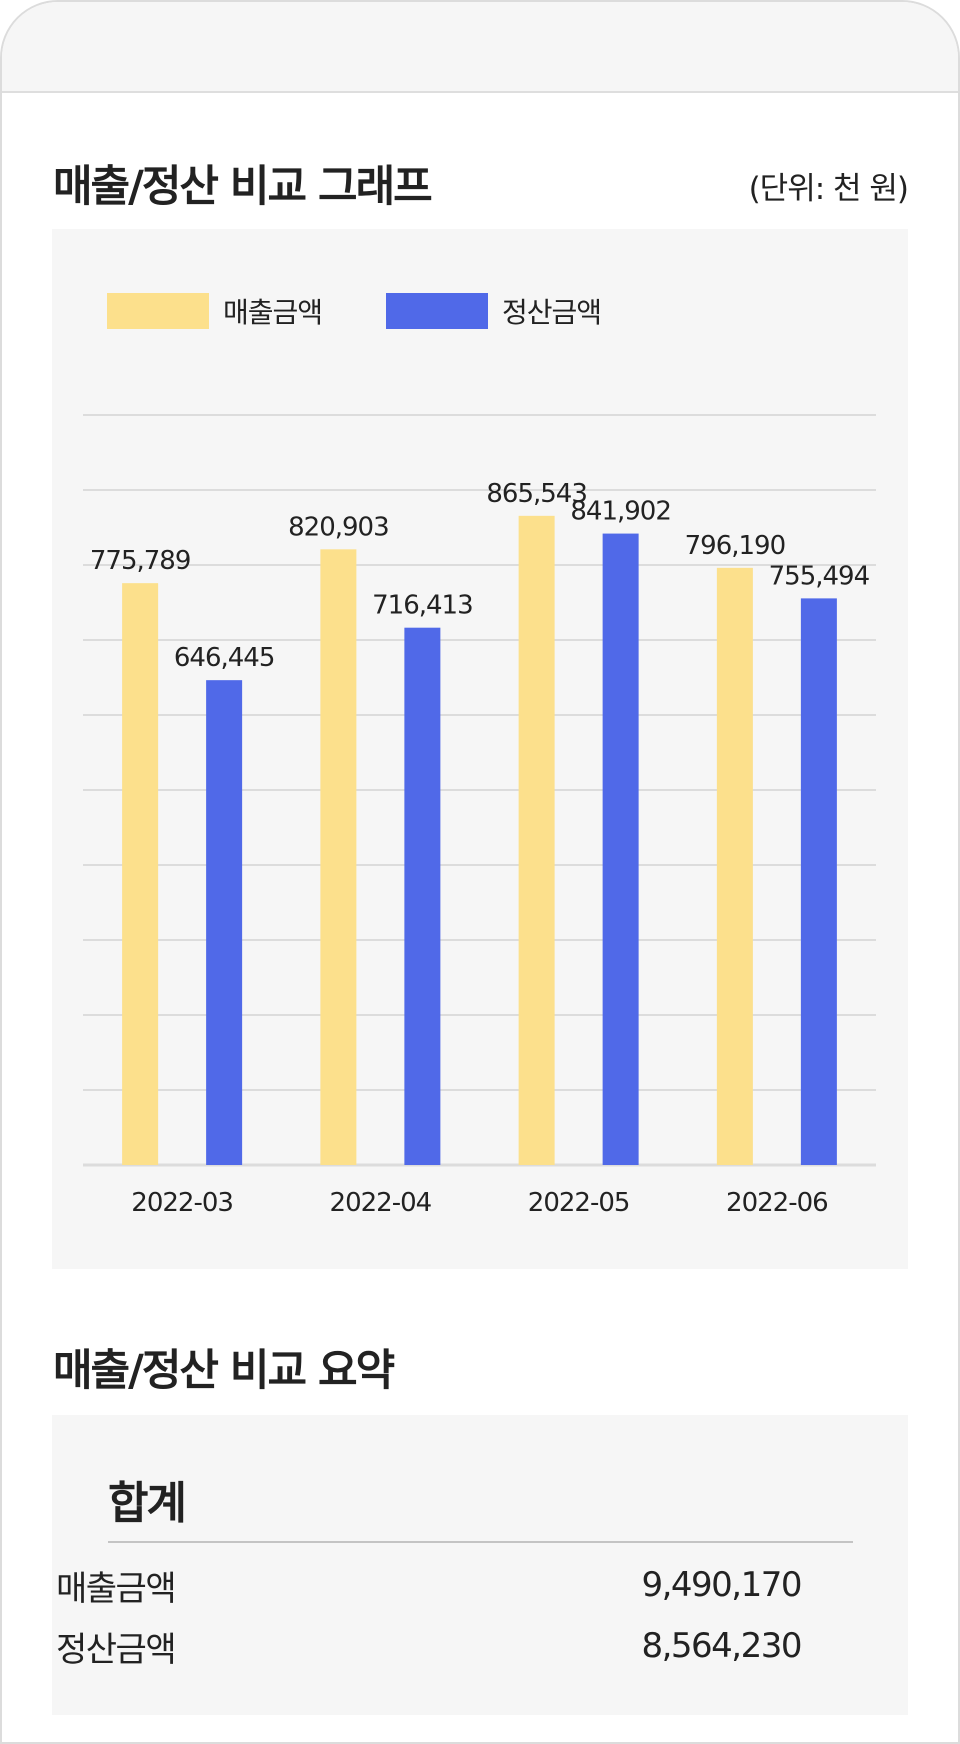 The height and width of the screenshot is (1744, 960). I want to click on legend-label-settlement: 정산금액, so click(552, 312).